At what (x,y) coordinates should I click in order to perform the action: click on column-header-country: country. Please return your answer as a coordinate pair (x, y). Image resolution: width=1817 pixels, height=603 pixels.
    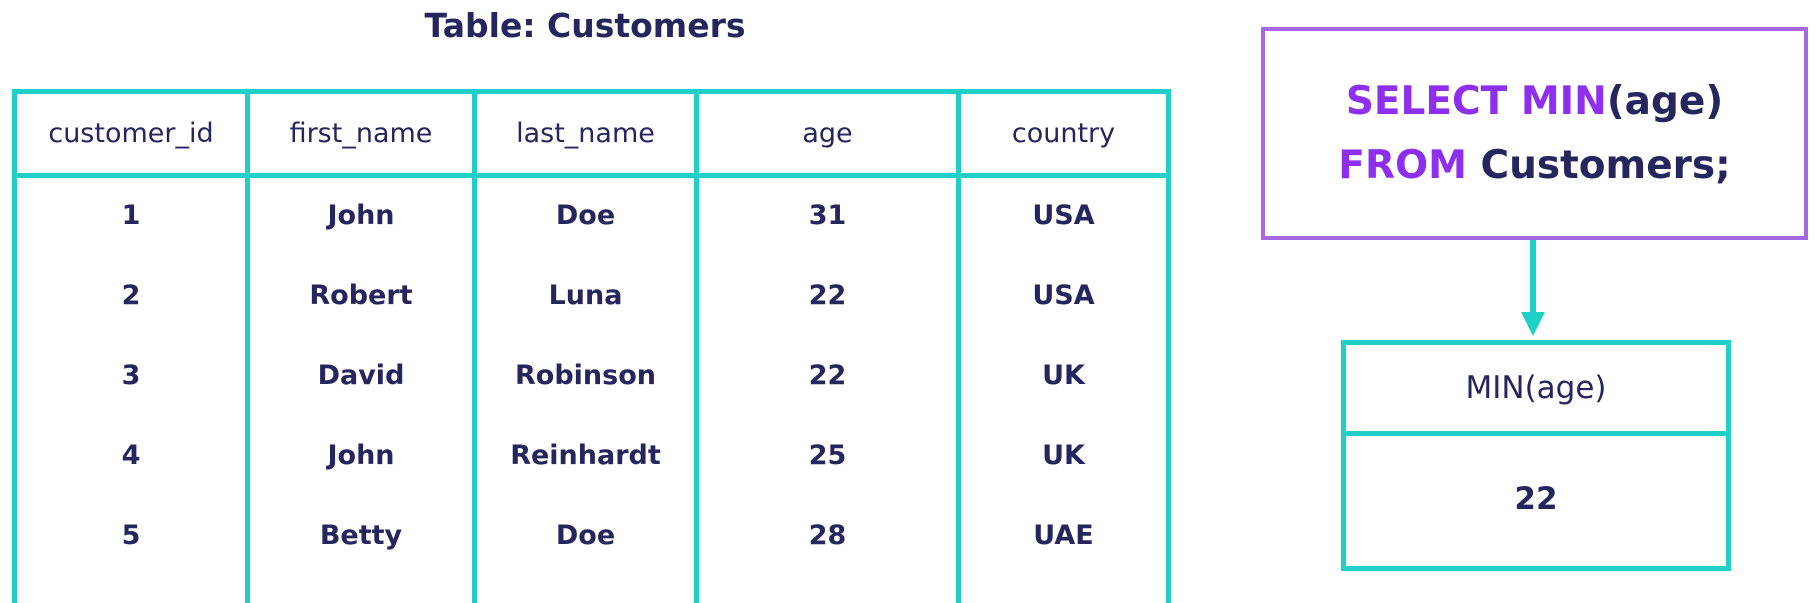
    Looking at the image, I should click on (1063, 133).